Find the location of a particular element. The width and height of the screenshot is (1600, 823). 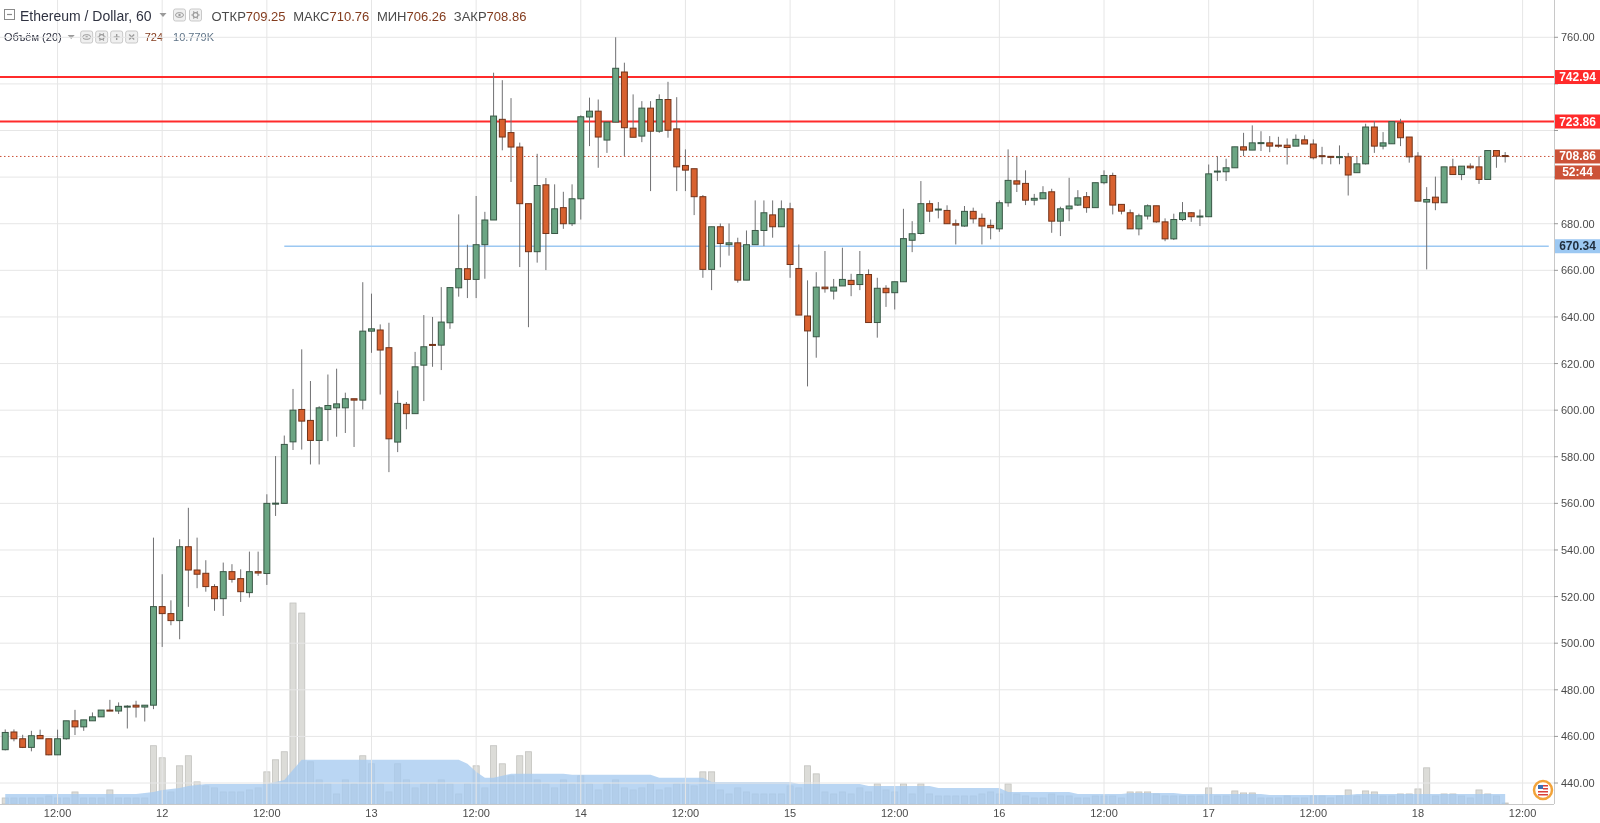

annotation: 10.779K is located at coordinates (194, 37).